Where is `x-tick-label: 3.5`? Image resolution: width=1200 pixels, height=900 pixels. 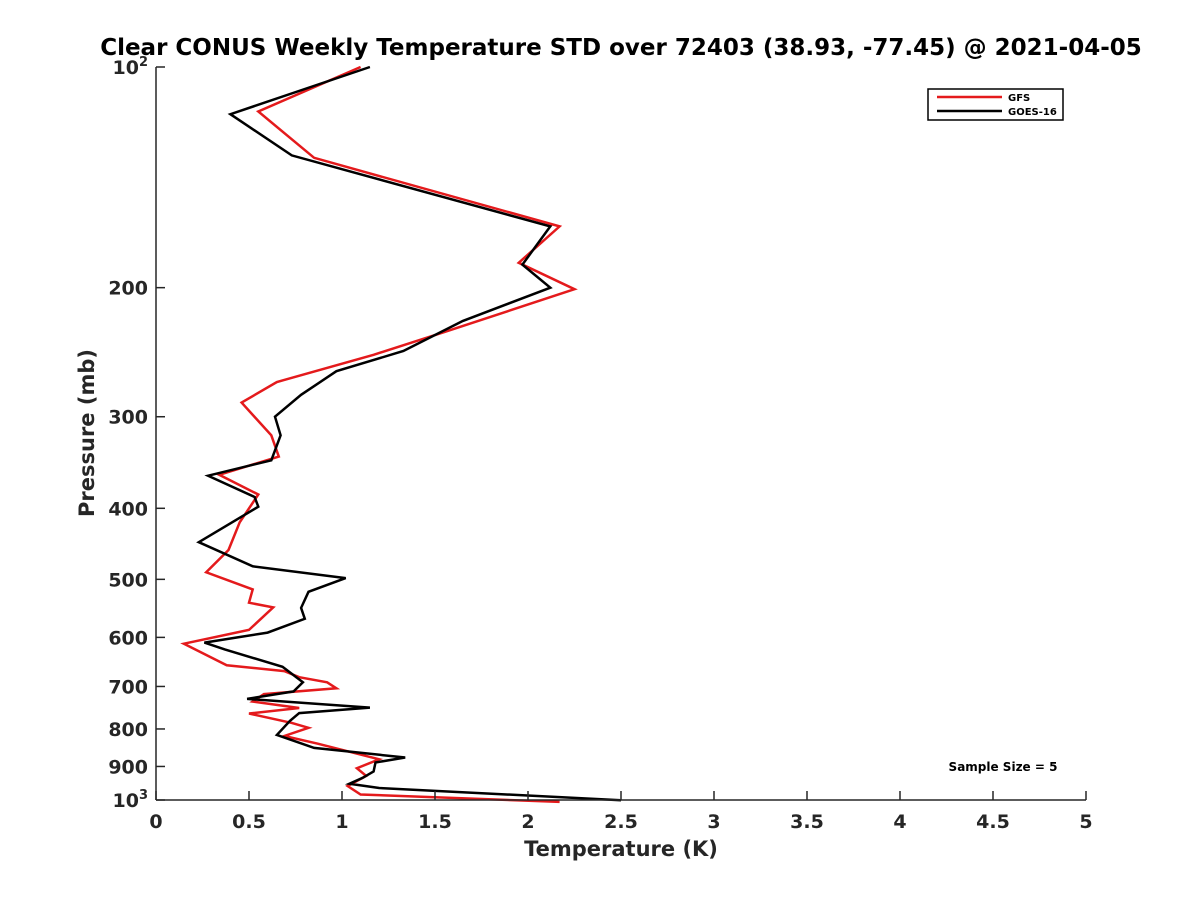
x-tick-label: 3.5 is located at coordinates (807, 822).